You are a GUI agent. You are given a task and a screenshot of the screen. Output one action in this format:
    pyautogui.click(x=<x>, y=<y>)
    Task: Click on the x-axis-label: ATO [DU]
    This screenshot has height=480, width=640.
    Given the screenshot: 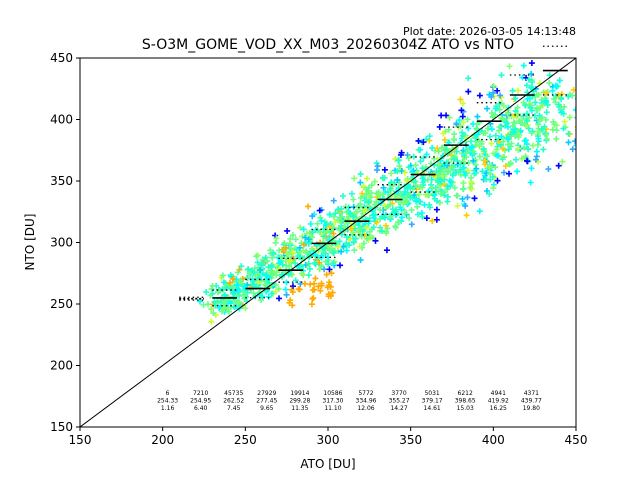 What is the action you would take?
    pyautogui.click(x=327, y=464)
    